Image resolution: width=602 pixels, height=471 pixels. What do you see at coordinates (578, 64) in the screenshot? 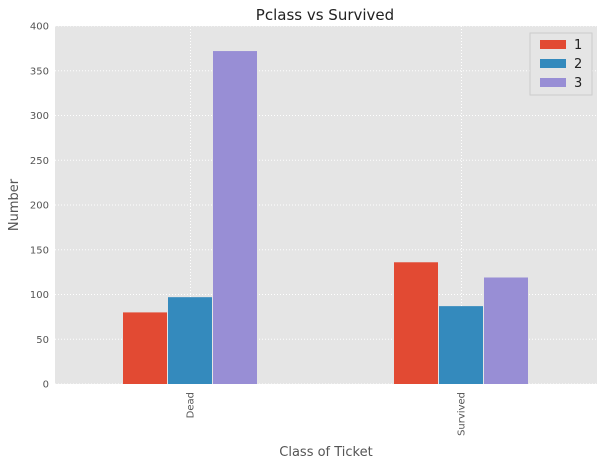
I see `legend-label: 2` at bounding box center [578, 64].